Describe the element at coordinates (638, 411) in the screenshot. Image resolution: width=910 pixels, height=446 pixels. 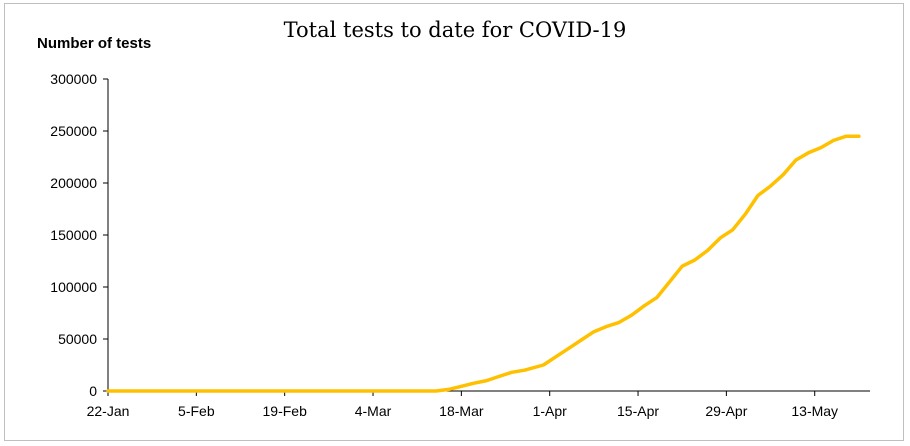
I see `x-tick-label: 15-Apr` at that location.